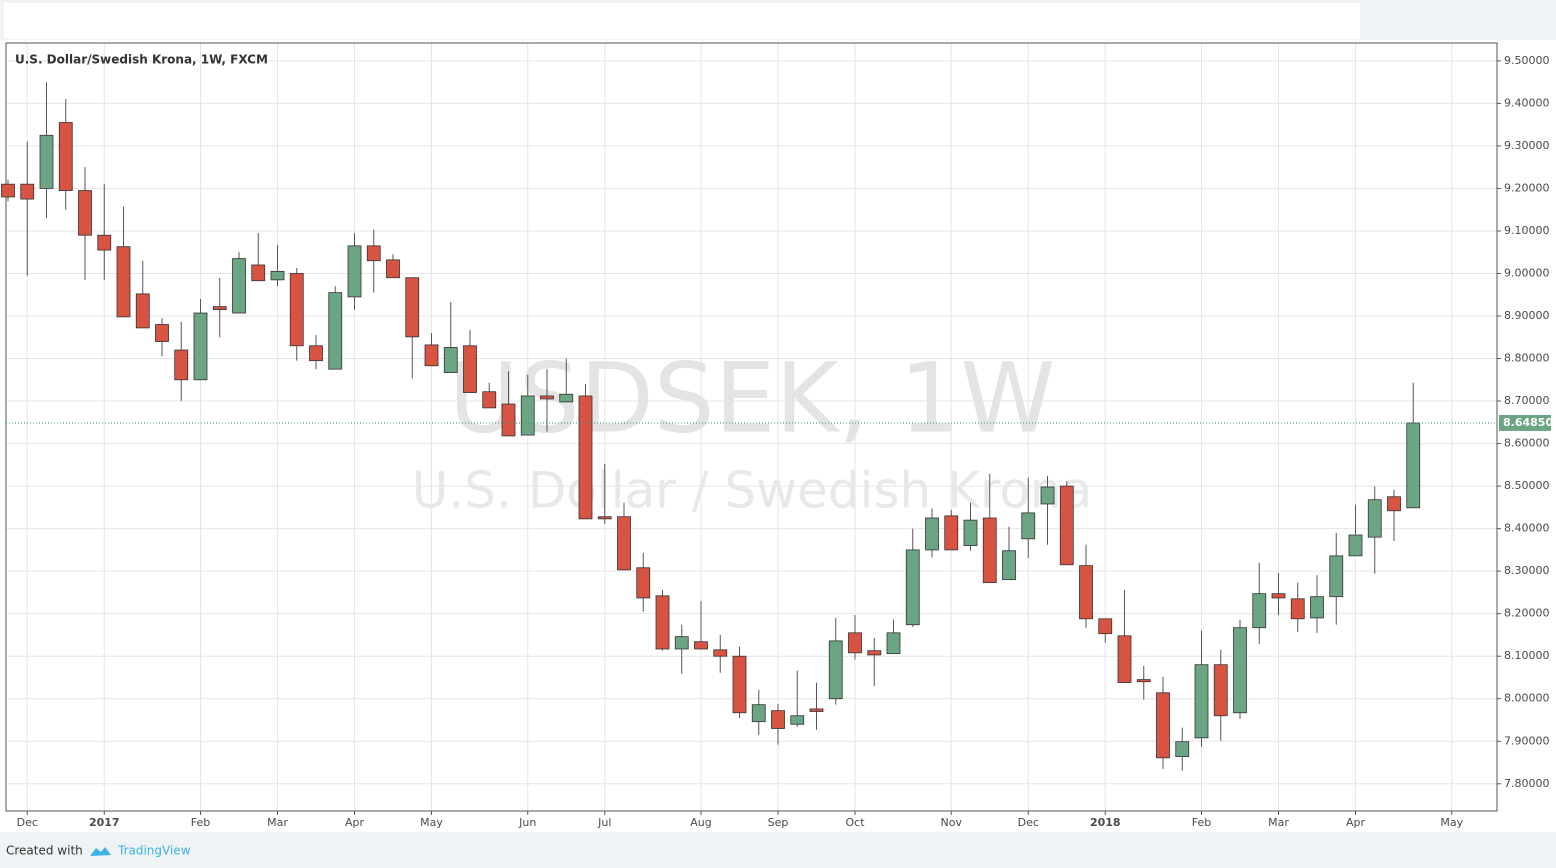 Image resolution: width=1556 pixels, height=868 pixels. I want to click on watermark: USDSEK, 1W, so click(752, 398).